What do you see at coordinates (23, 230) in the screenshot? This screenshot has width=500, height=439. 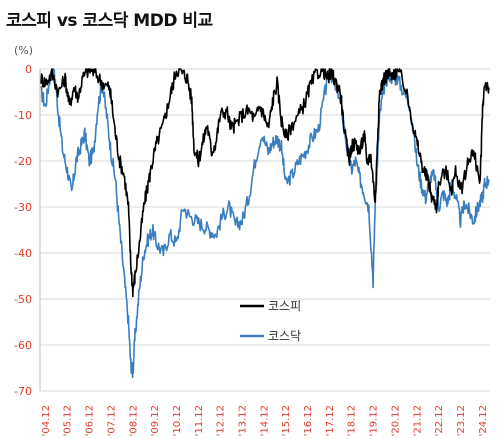 I see `y-tick-labels: 0 -10 -20 -30 -40 -50 -60 -70` at bounding box center [23, 230].